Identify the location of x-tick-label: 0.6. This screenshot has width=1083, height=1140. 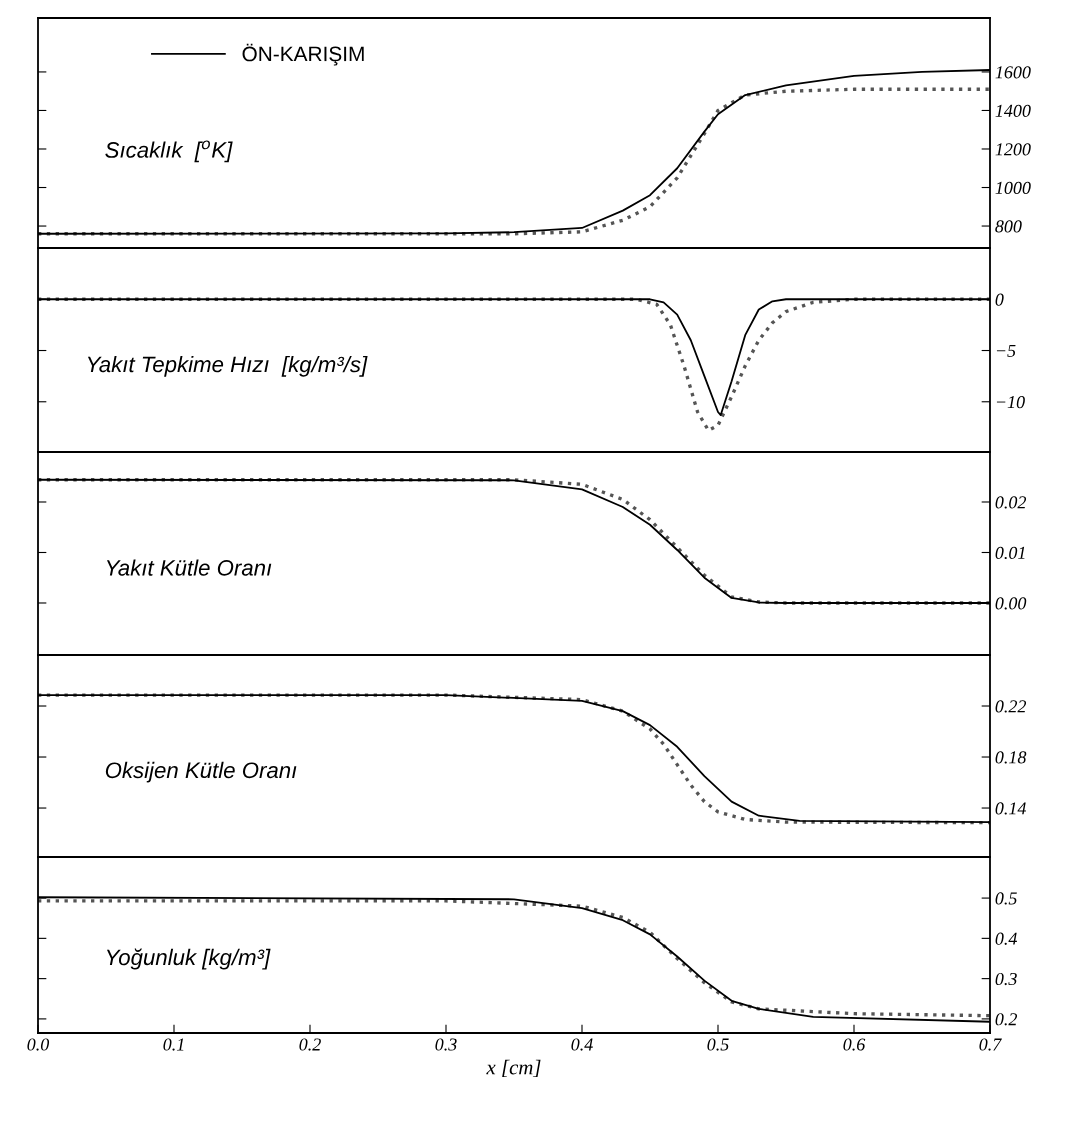
(854, 1044).